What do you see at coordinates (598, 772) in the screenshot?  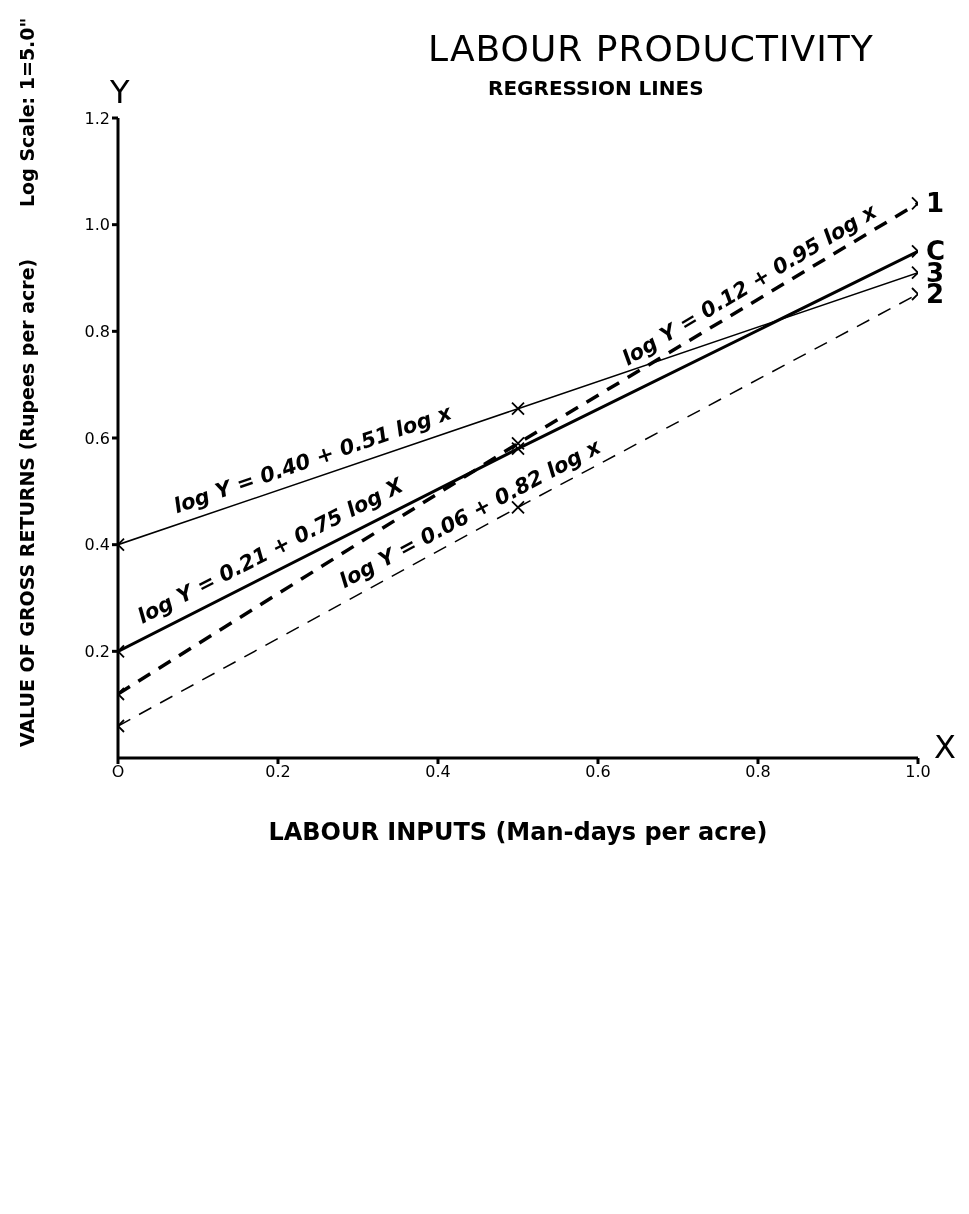 I see `x-tick-label: 0.6` at bounding box center [598, 772].